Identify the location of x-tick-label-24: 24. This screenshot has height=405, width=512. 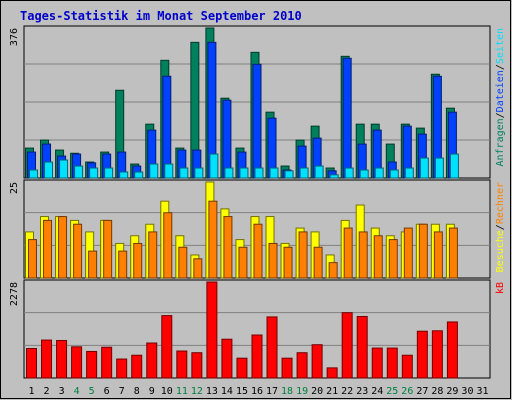
(377, 391).